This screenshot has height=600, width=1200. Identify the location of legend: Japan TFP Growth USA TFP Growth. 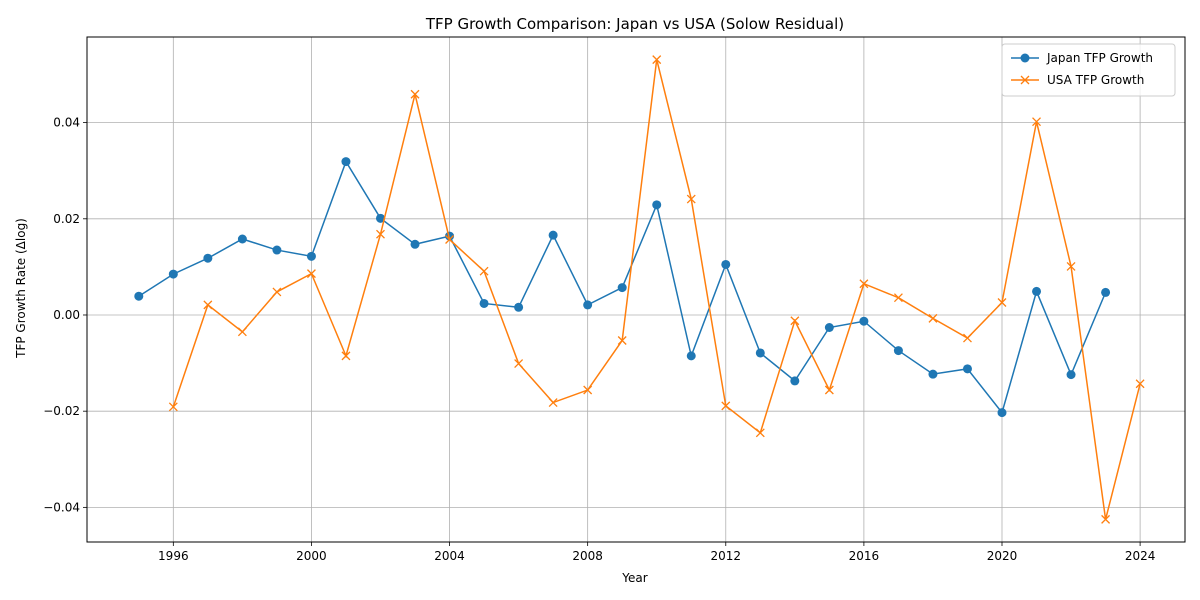
(1088, 70).